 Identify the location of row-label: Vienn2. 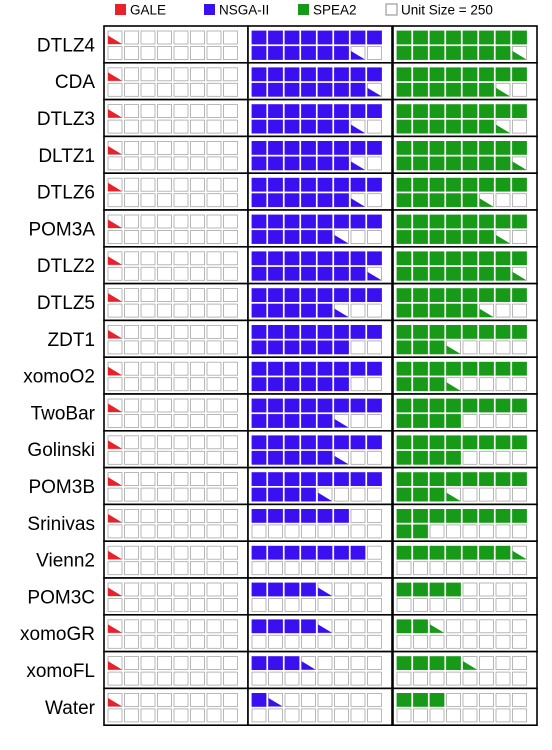
(65, 561).